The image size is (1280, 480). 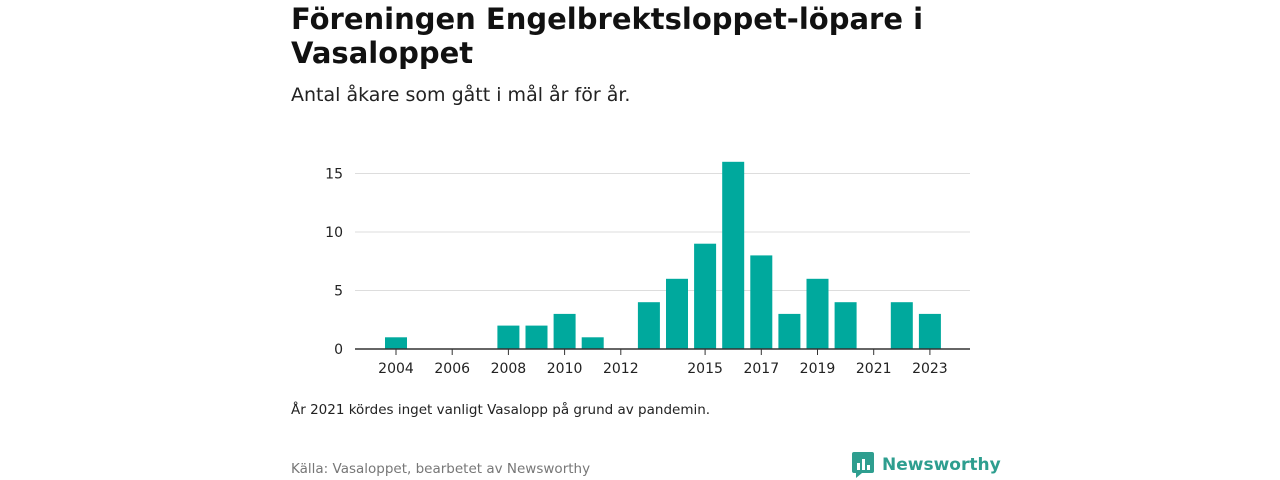 What do you see at coordinates (396, 343) in the screenshot?
I see `bar-2004` at bounding box center [396, 343].